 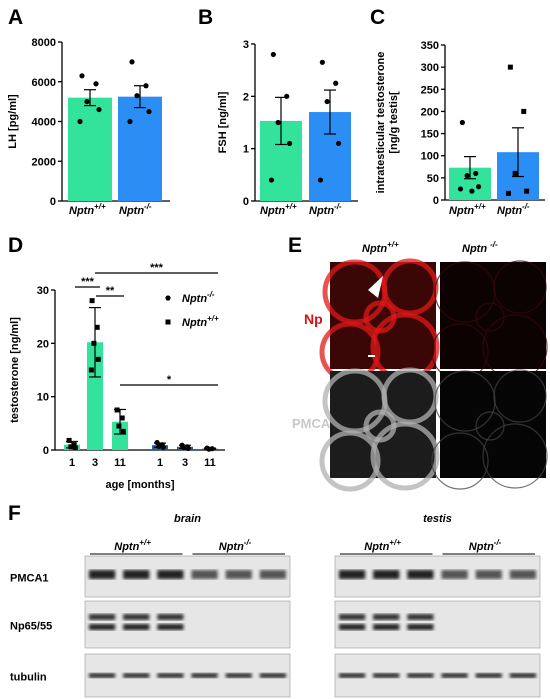 I want to click on genotype-label: Nptn-/-, so click(x=485, y=545).